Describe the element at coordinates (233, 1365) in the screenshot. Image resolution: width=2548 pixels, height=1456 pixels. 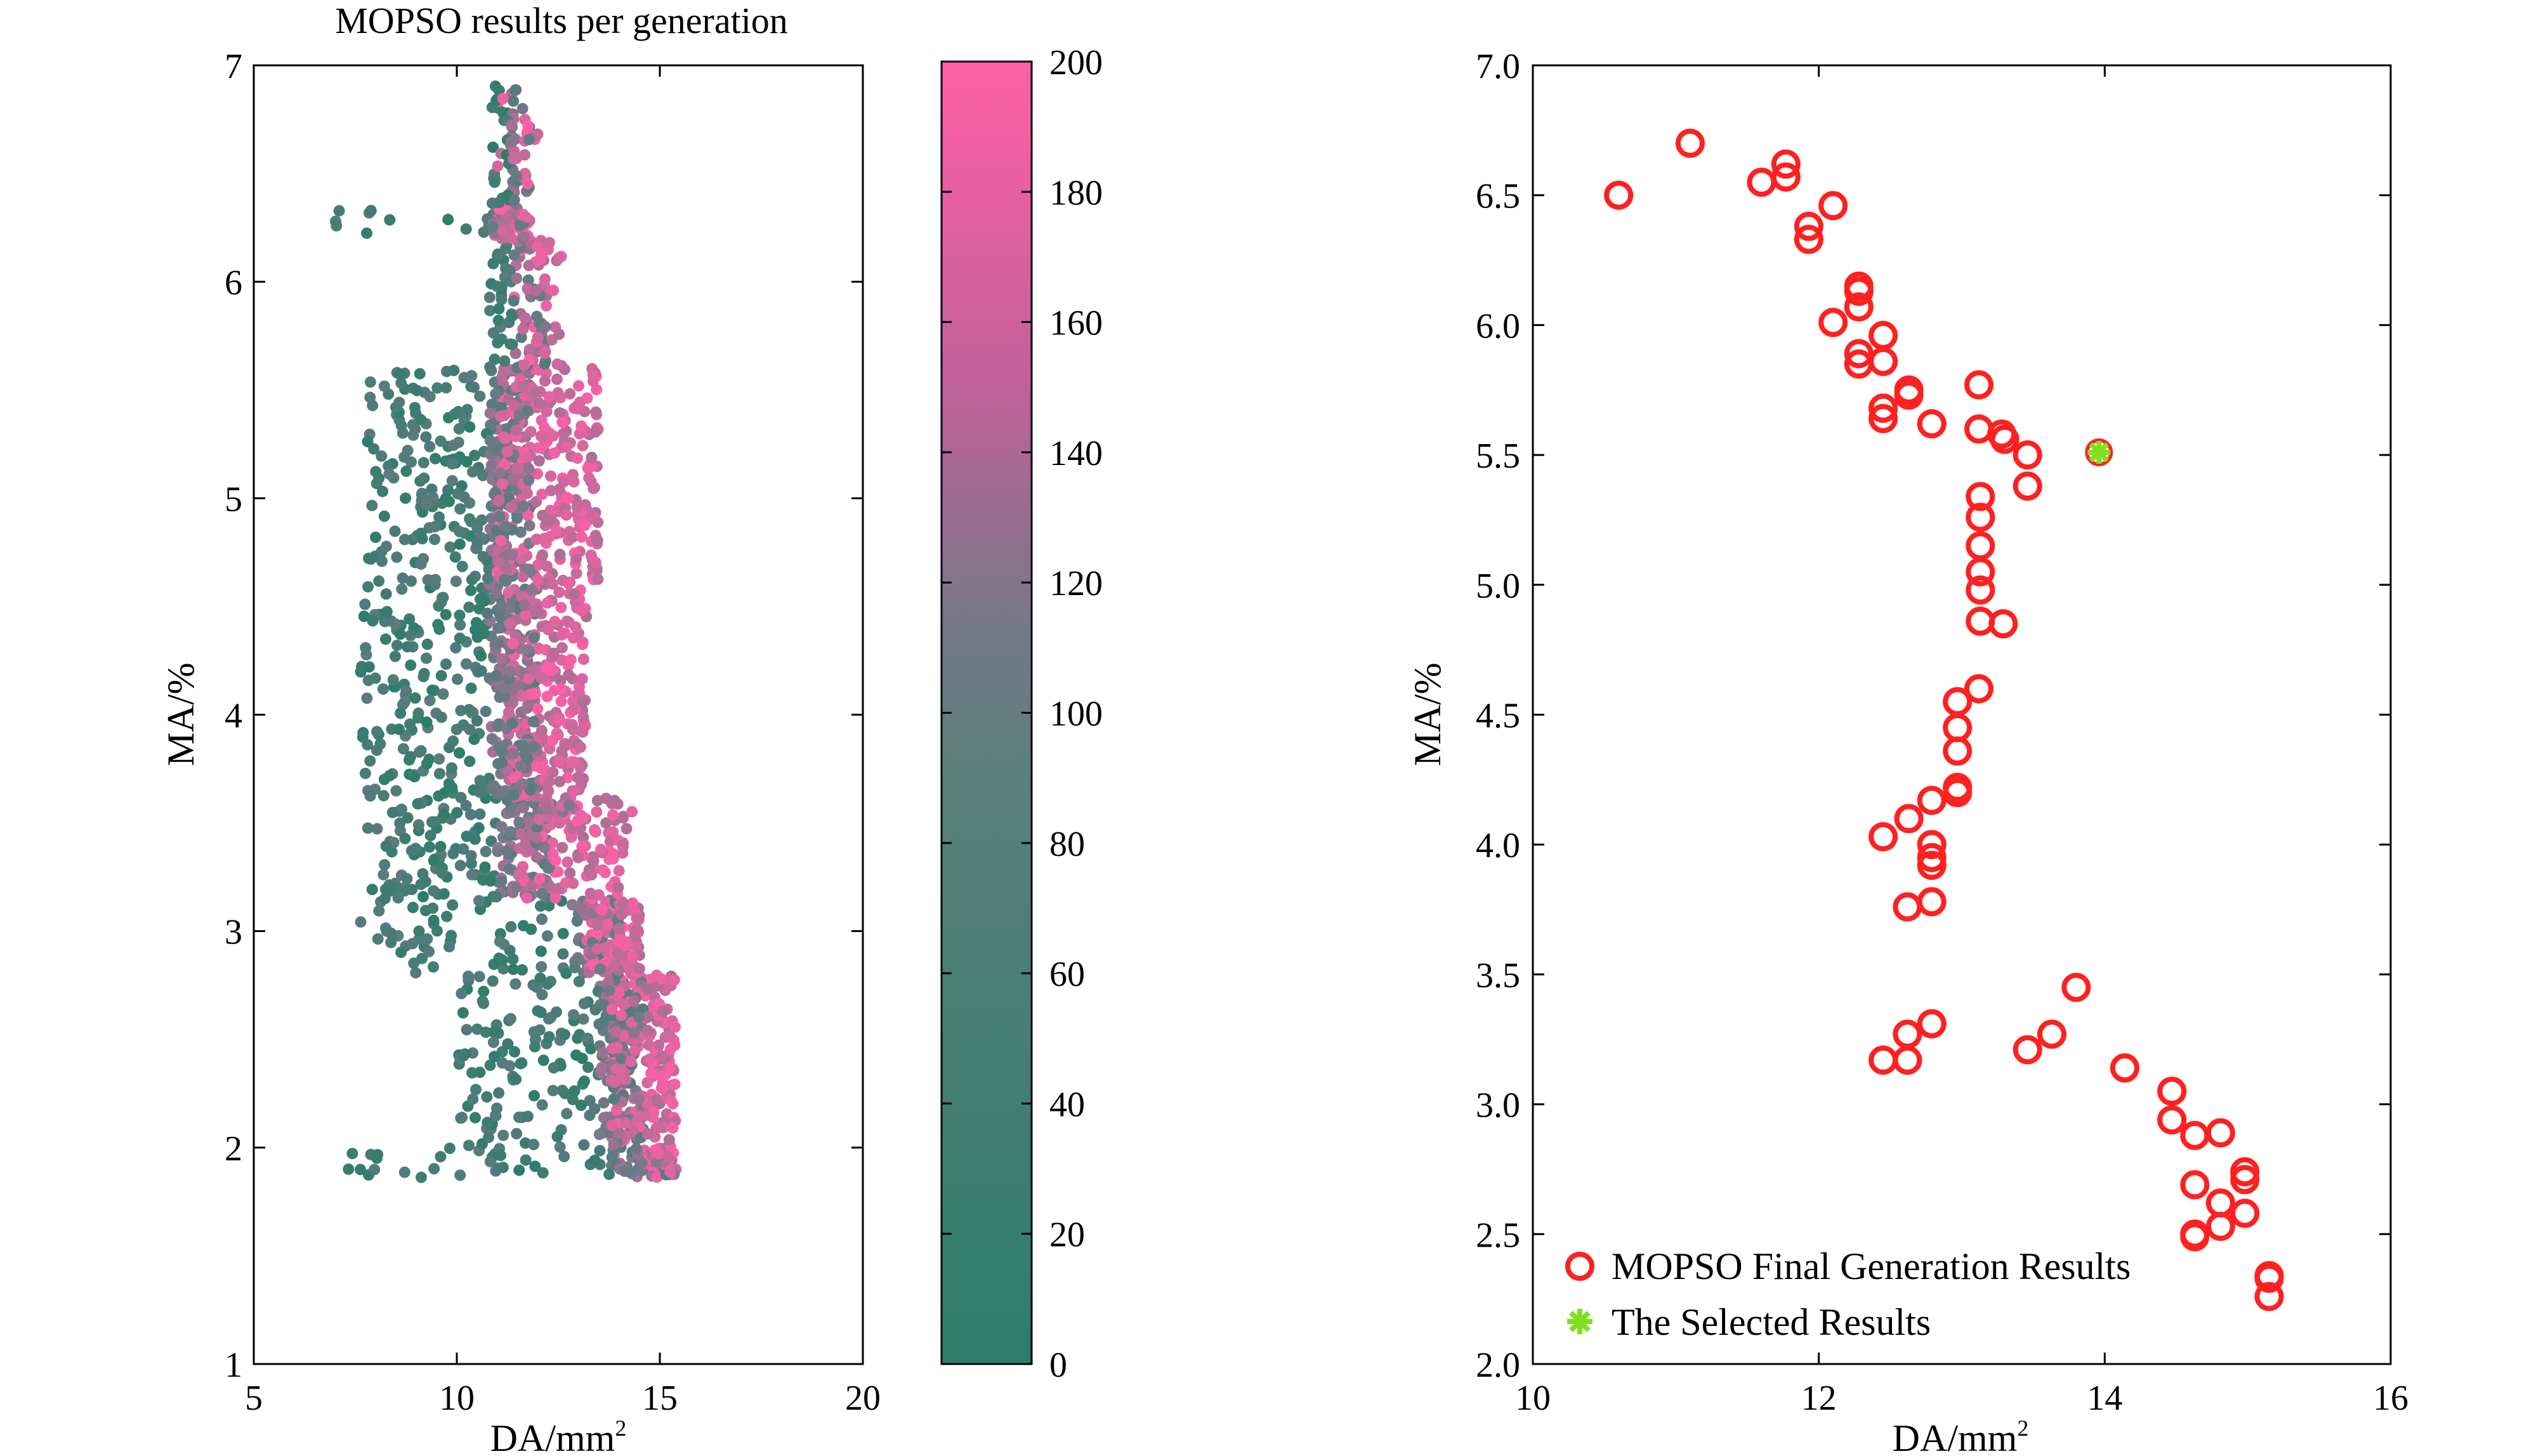
I see `left-y-tick-label: 1` at that location.